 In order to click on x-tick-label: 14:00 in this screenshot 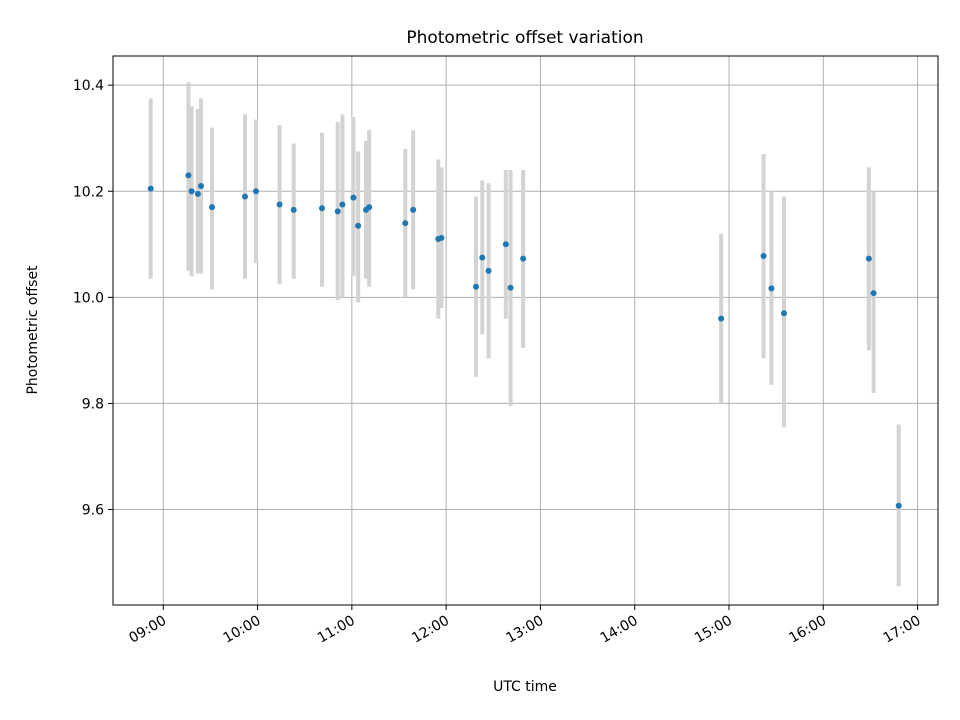, I will do `click(619, 630)`.